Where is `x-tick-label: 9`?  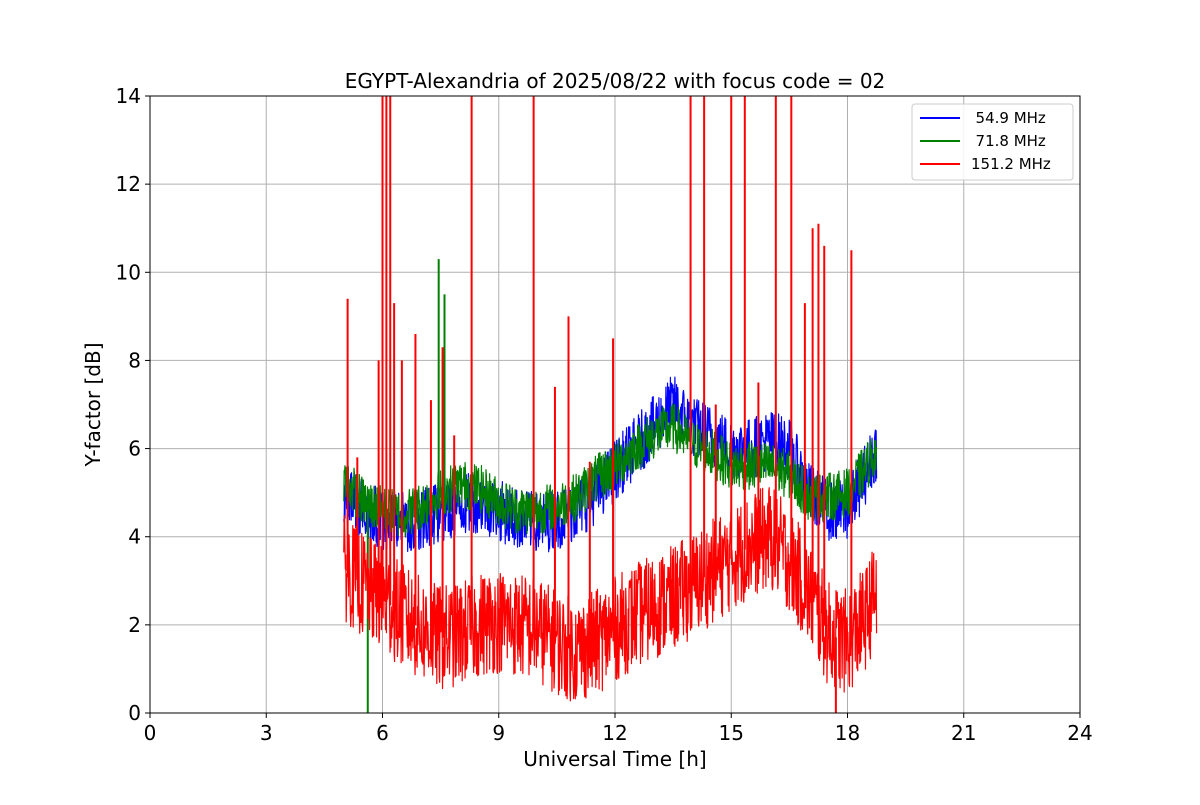
x-tick-label: 9 is located at coordinates (498, 733).